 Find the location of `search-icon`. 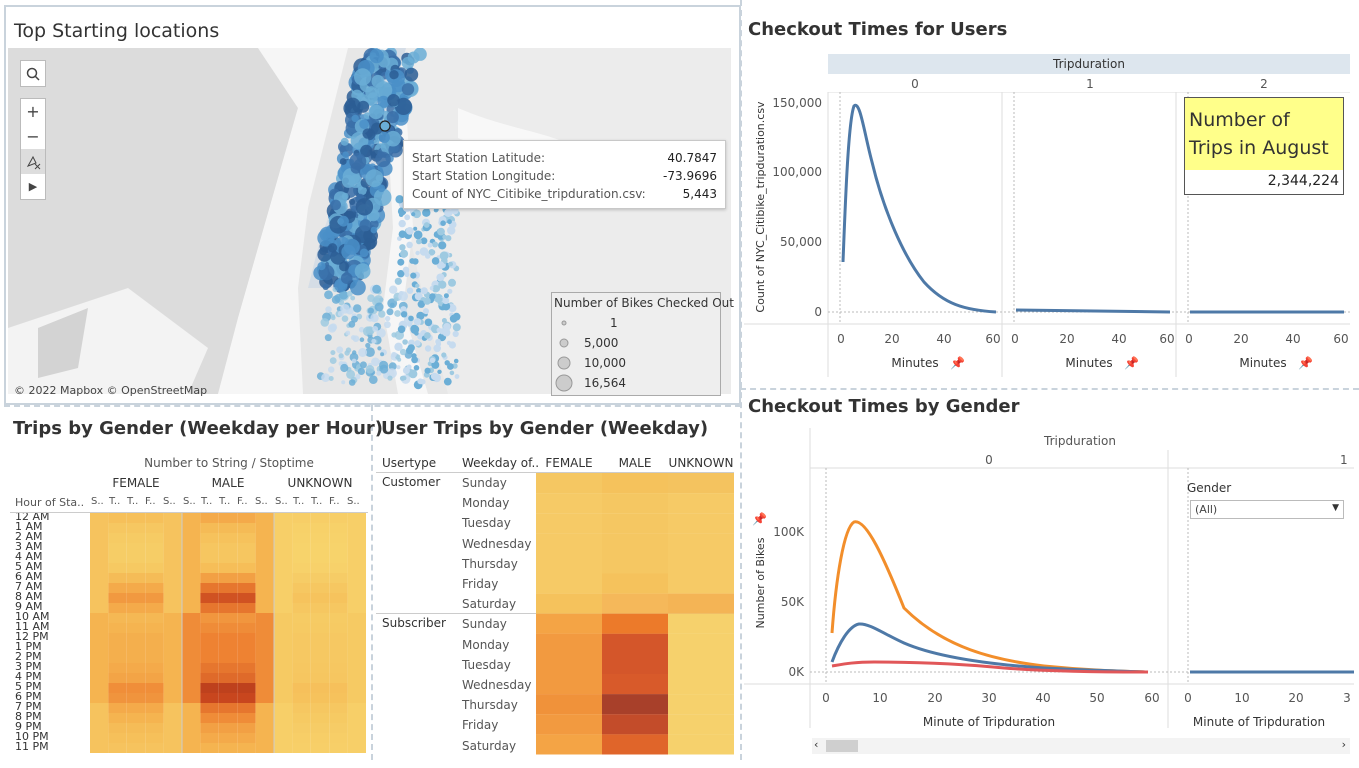

search-icon is located at coordinates (33, 73).